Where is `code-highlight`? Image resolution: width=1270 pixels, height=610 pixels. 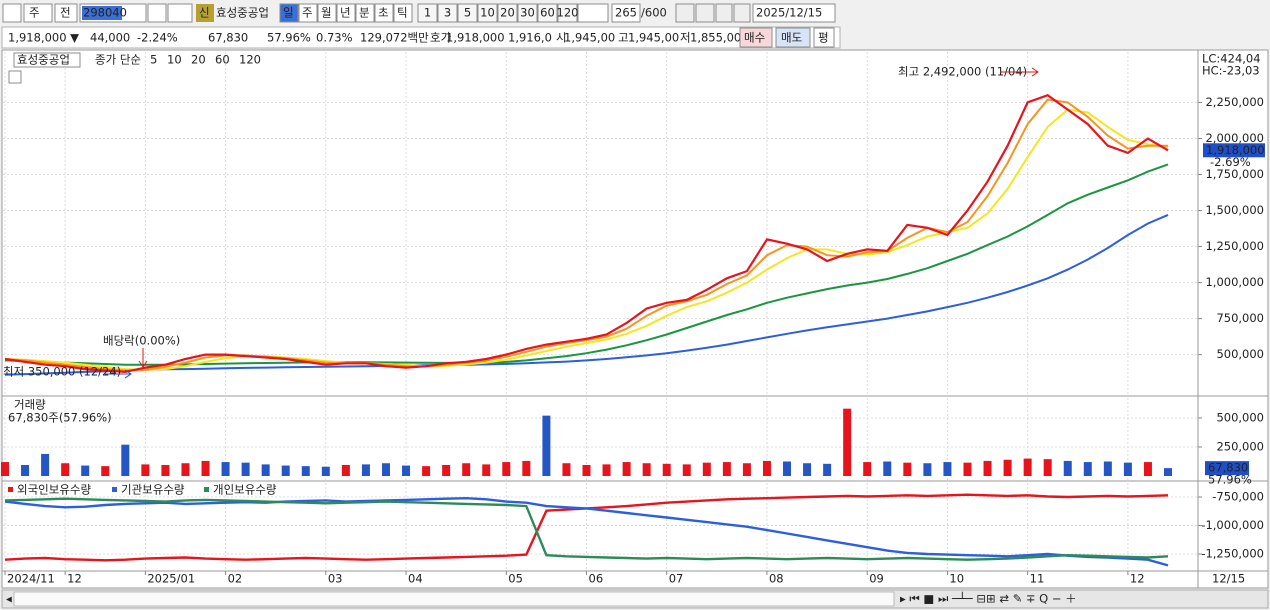 code-highlight is located at coordinates (102, 13).